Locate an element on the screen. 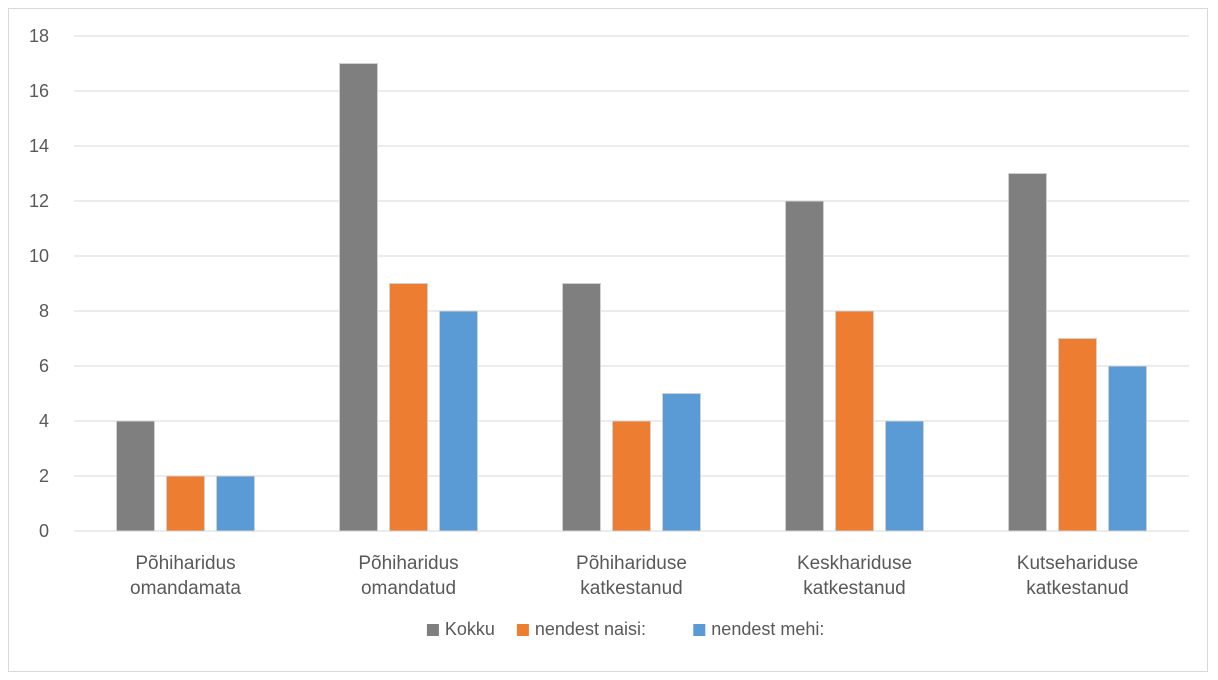  y-tick-label: 8 is located at coordinates (44, 311).